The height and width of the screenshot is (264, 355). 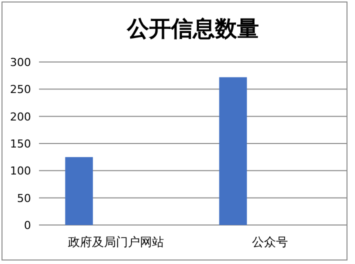 I want to click on y-tick-label: 100, so click(x=20, y=171).